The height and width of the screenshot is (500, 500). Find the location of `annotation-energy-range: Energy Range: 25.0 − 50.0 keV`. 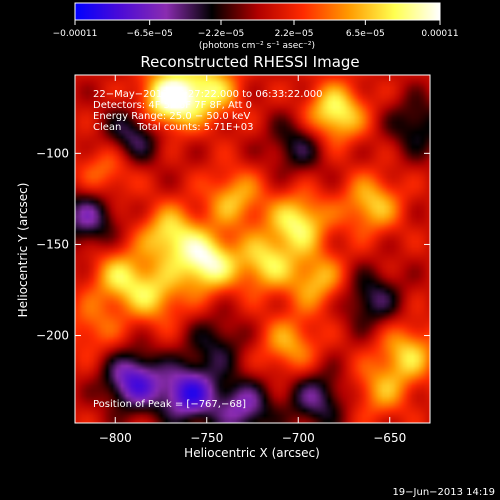

annotation-energy-range: Energy Range: 25.0 − 50.0 keV is located at coordinates (171, 116).